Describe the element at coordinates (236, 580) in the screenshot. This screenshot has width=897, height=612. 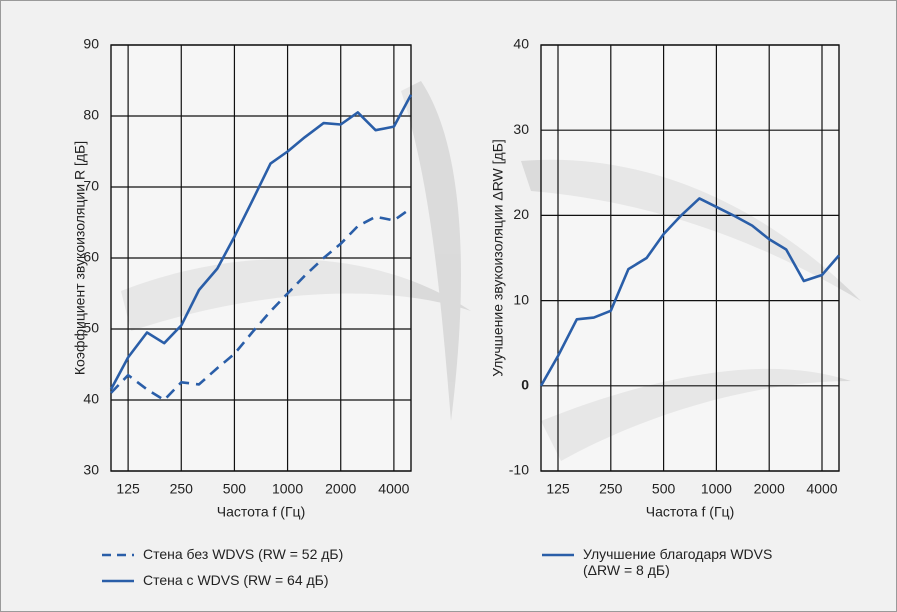
I see `legend-label: Стена с WDVS (RW = 64 дБ)` at that location.